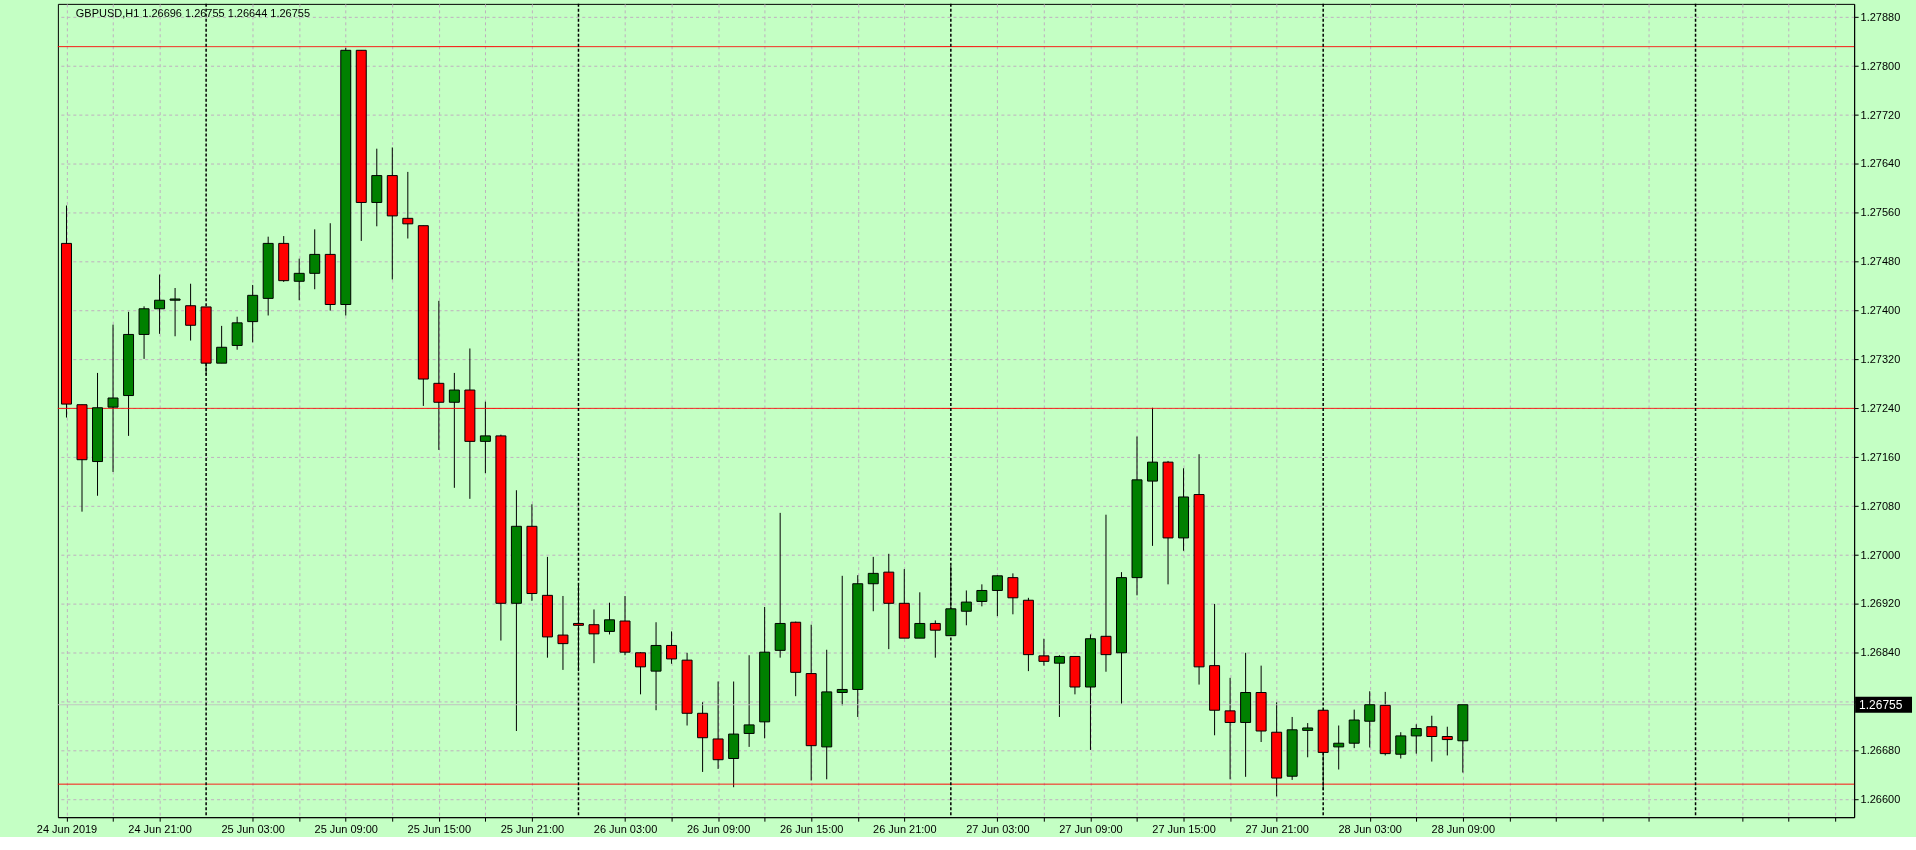  Describe the element at coordinates (1880, 407) in the screenshot. I see `y-tick-label: 1.27240` at that location.